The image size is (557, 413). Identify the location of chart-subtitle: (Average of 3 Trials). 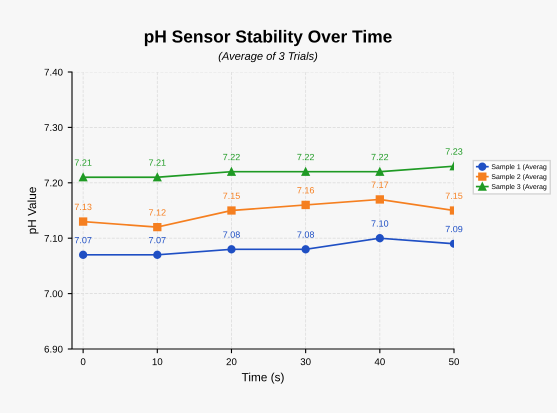
(268, 57).